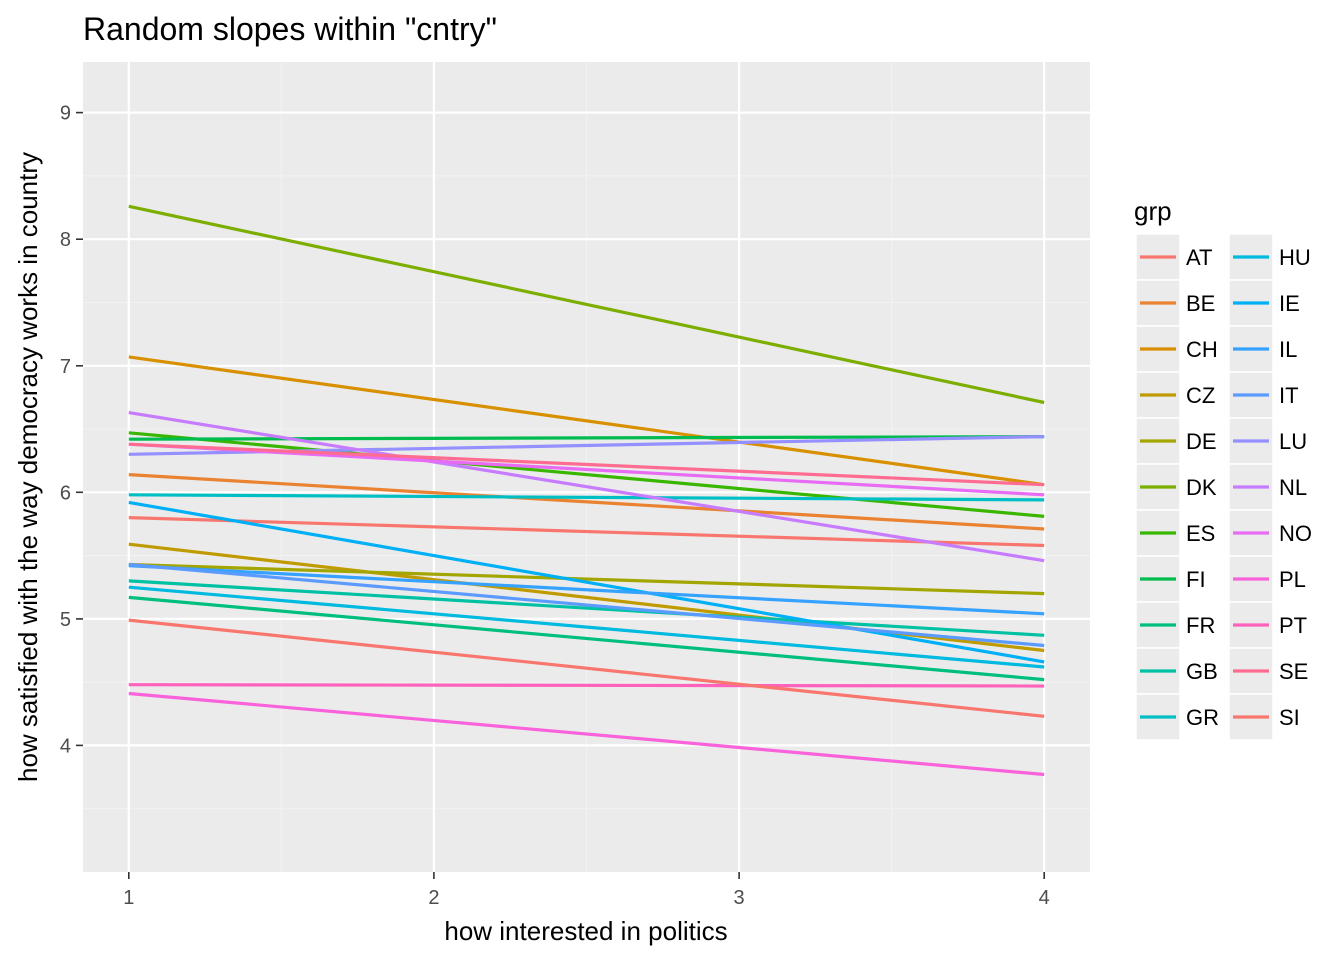  I want to click on legend-label-be: BE, so click(1200, 303).